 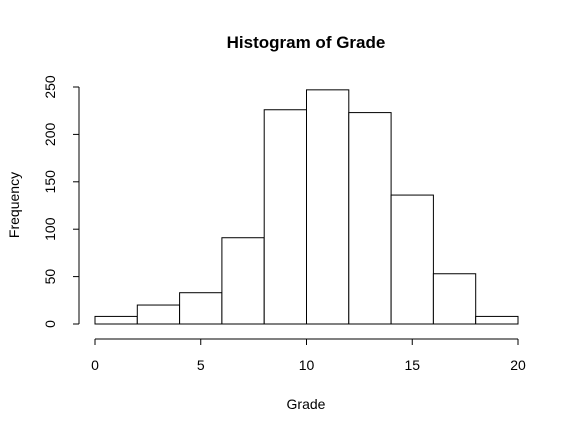 What do you see at coordinates (518, 365) in the screenshot?
I see `x-tick-label-20: 20` at bounding box center [518, 365].